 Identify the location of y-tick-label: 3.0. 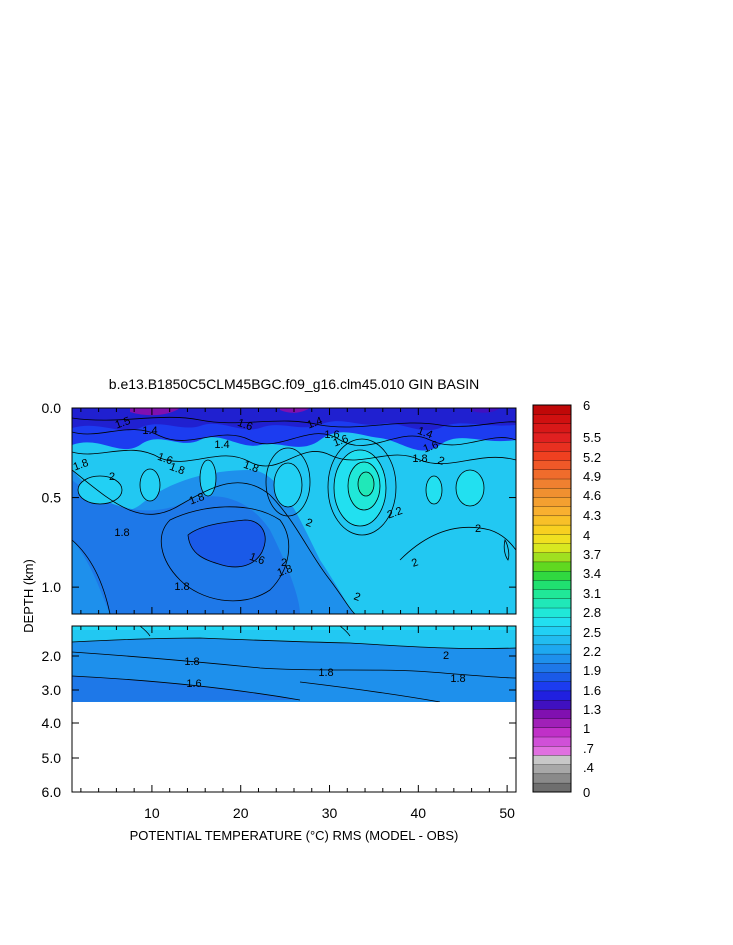
(52, 690).